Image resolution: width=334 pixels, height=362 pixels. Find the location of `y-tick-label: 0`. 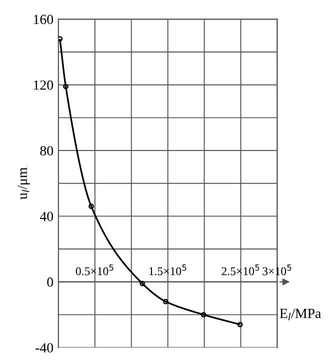

y-tick-label: 0 is located at coordinates (50, 282).